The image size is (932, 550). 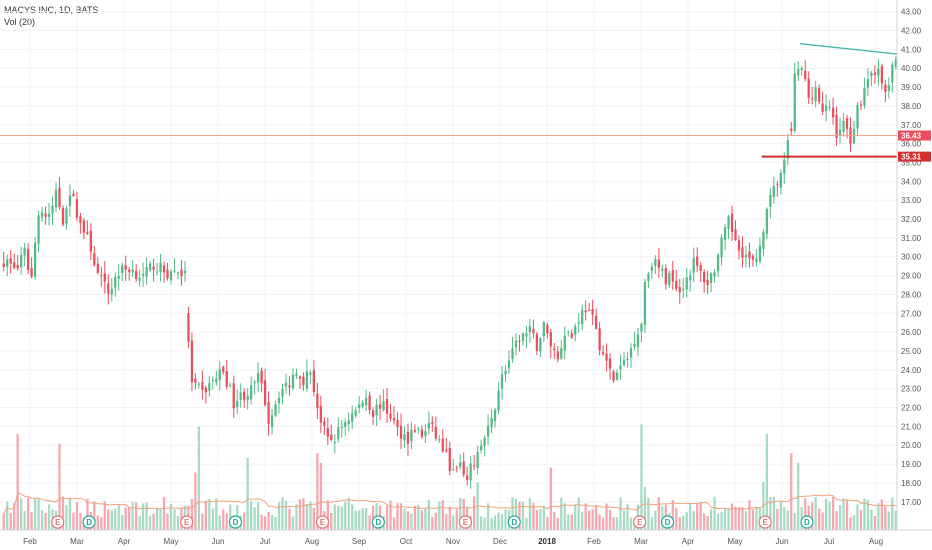 What do you see at coordinates (20, 22) in the screenshot?
I see `volume-indicator-label: Vol (20)` at bounding box center [20, 22].